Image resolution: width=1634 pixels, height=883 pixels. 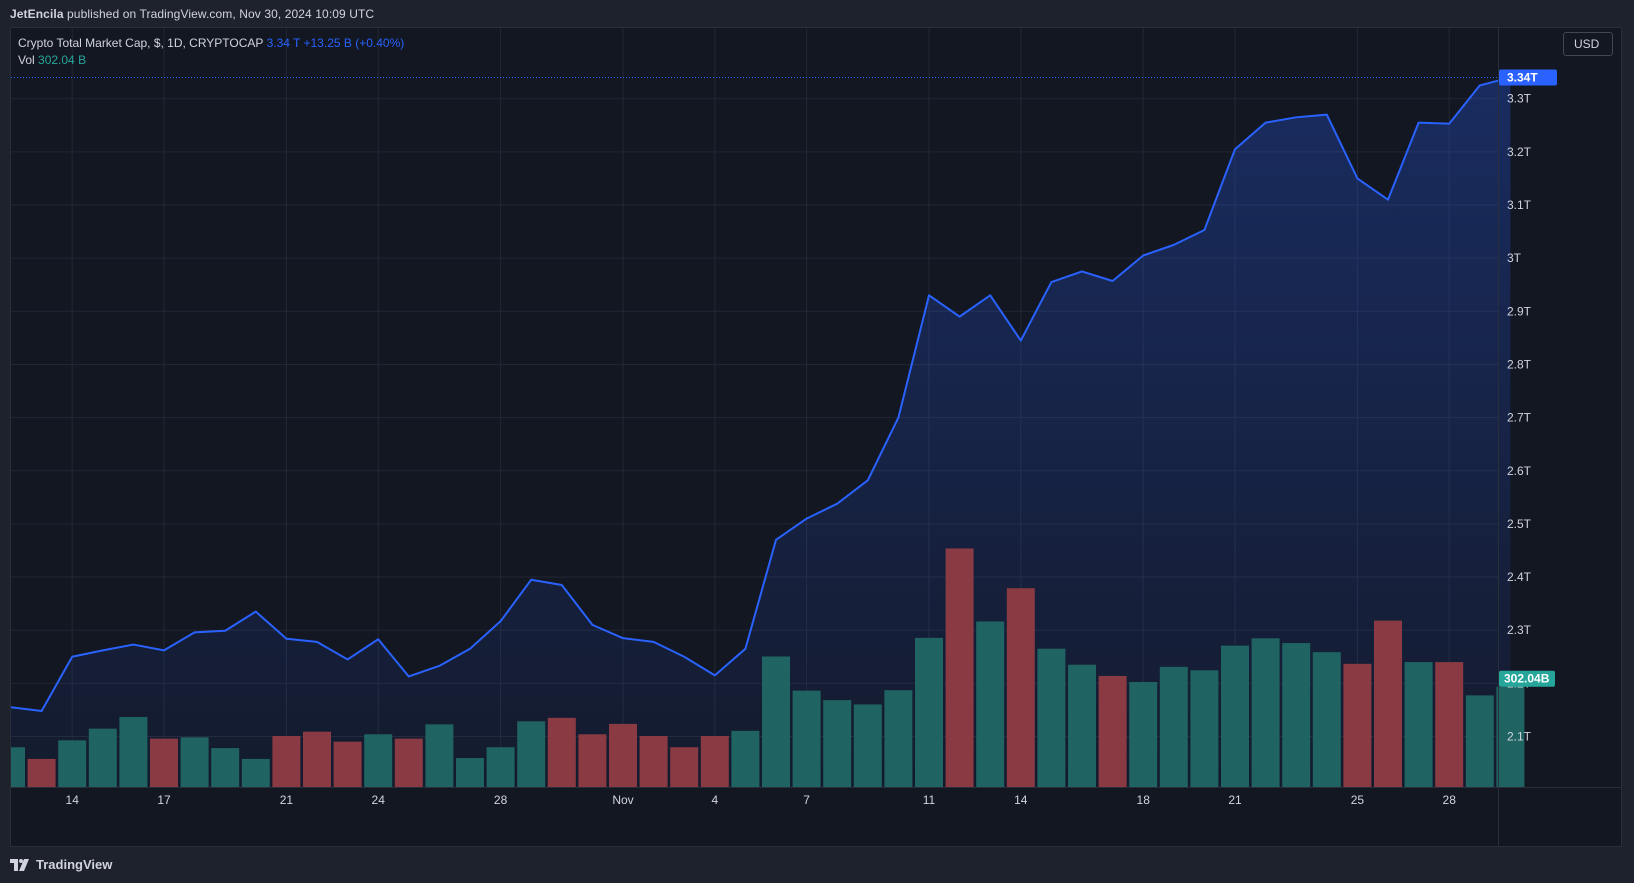 What do you see at coordinates (1519, 418) in the screenshot?
I see `y-tick-label: 2.7T` at bounding box center [1519, 418].